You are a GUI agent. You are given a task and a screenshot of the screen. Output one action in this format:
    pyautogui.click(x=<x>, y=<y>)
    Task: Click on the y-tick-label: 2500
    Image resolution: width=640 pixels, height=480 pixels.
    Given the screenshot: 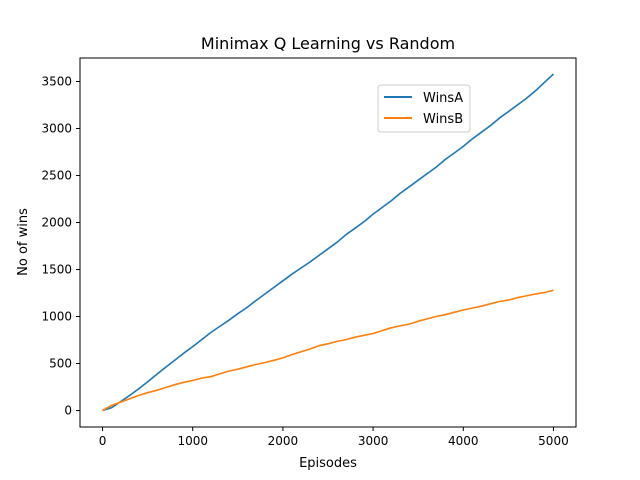 What is the action you would take?
    pyautogui.click(x=56, y=176)
    